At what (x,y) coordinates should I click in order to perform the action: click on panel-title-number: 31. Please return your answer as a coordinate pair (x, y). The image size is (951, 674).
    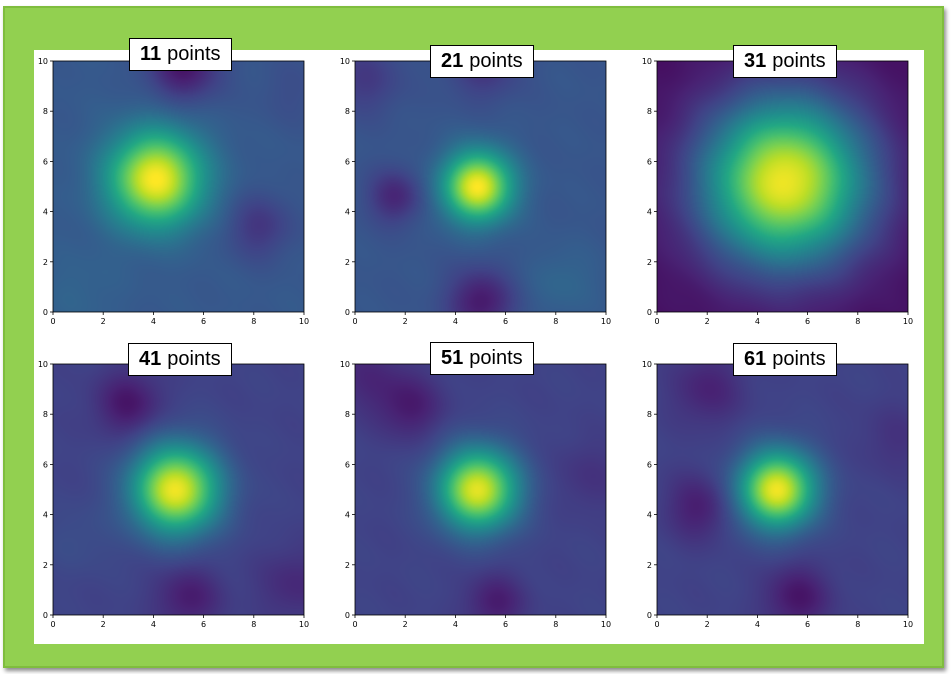
    Looking at the image, I should click on (755, 61).